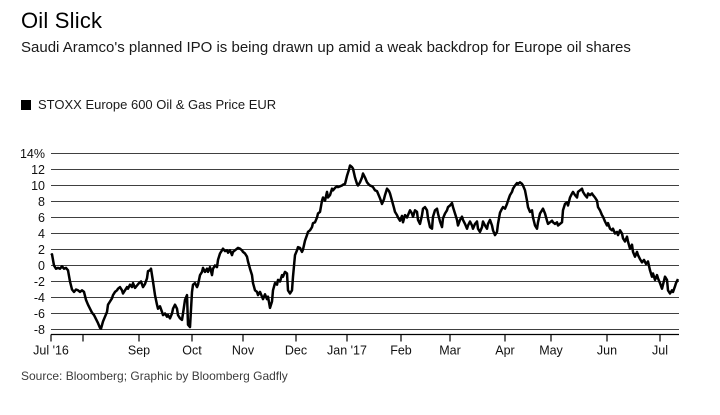  I want to click on x-axis-tick-label: Sep, so click(139, 351).